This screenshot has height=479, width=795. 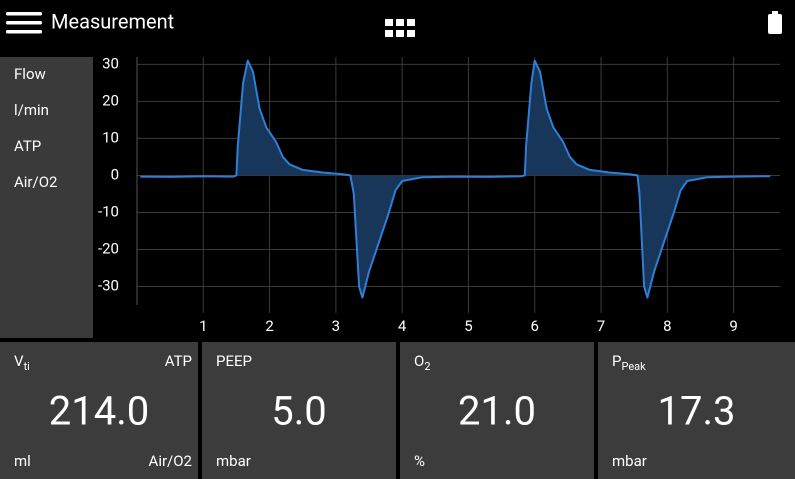 I want to click on tile-value: 17.3, so click(x=697, y=411).